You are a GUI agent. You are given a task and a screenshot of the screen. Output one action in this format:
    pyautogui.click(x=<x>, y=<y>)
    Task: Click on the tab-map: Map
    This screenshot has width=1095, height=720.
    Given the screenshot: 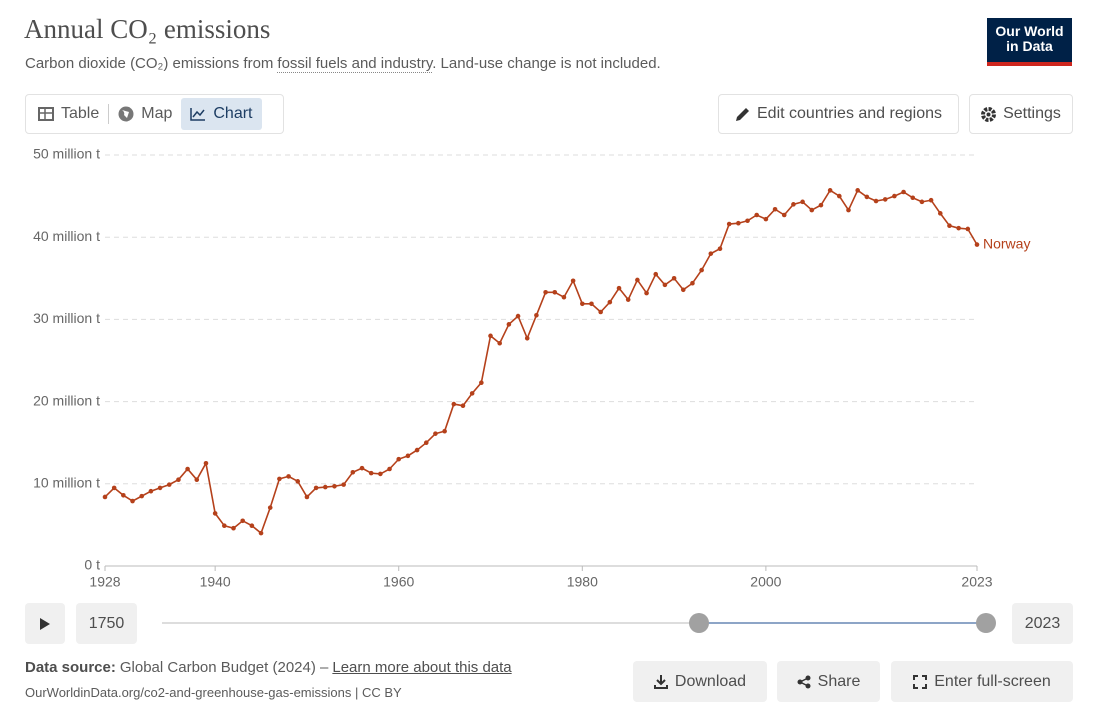 What is the action you would take?
    pyautogui.click(x=145, y=114)
    